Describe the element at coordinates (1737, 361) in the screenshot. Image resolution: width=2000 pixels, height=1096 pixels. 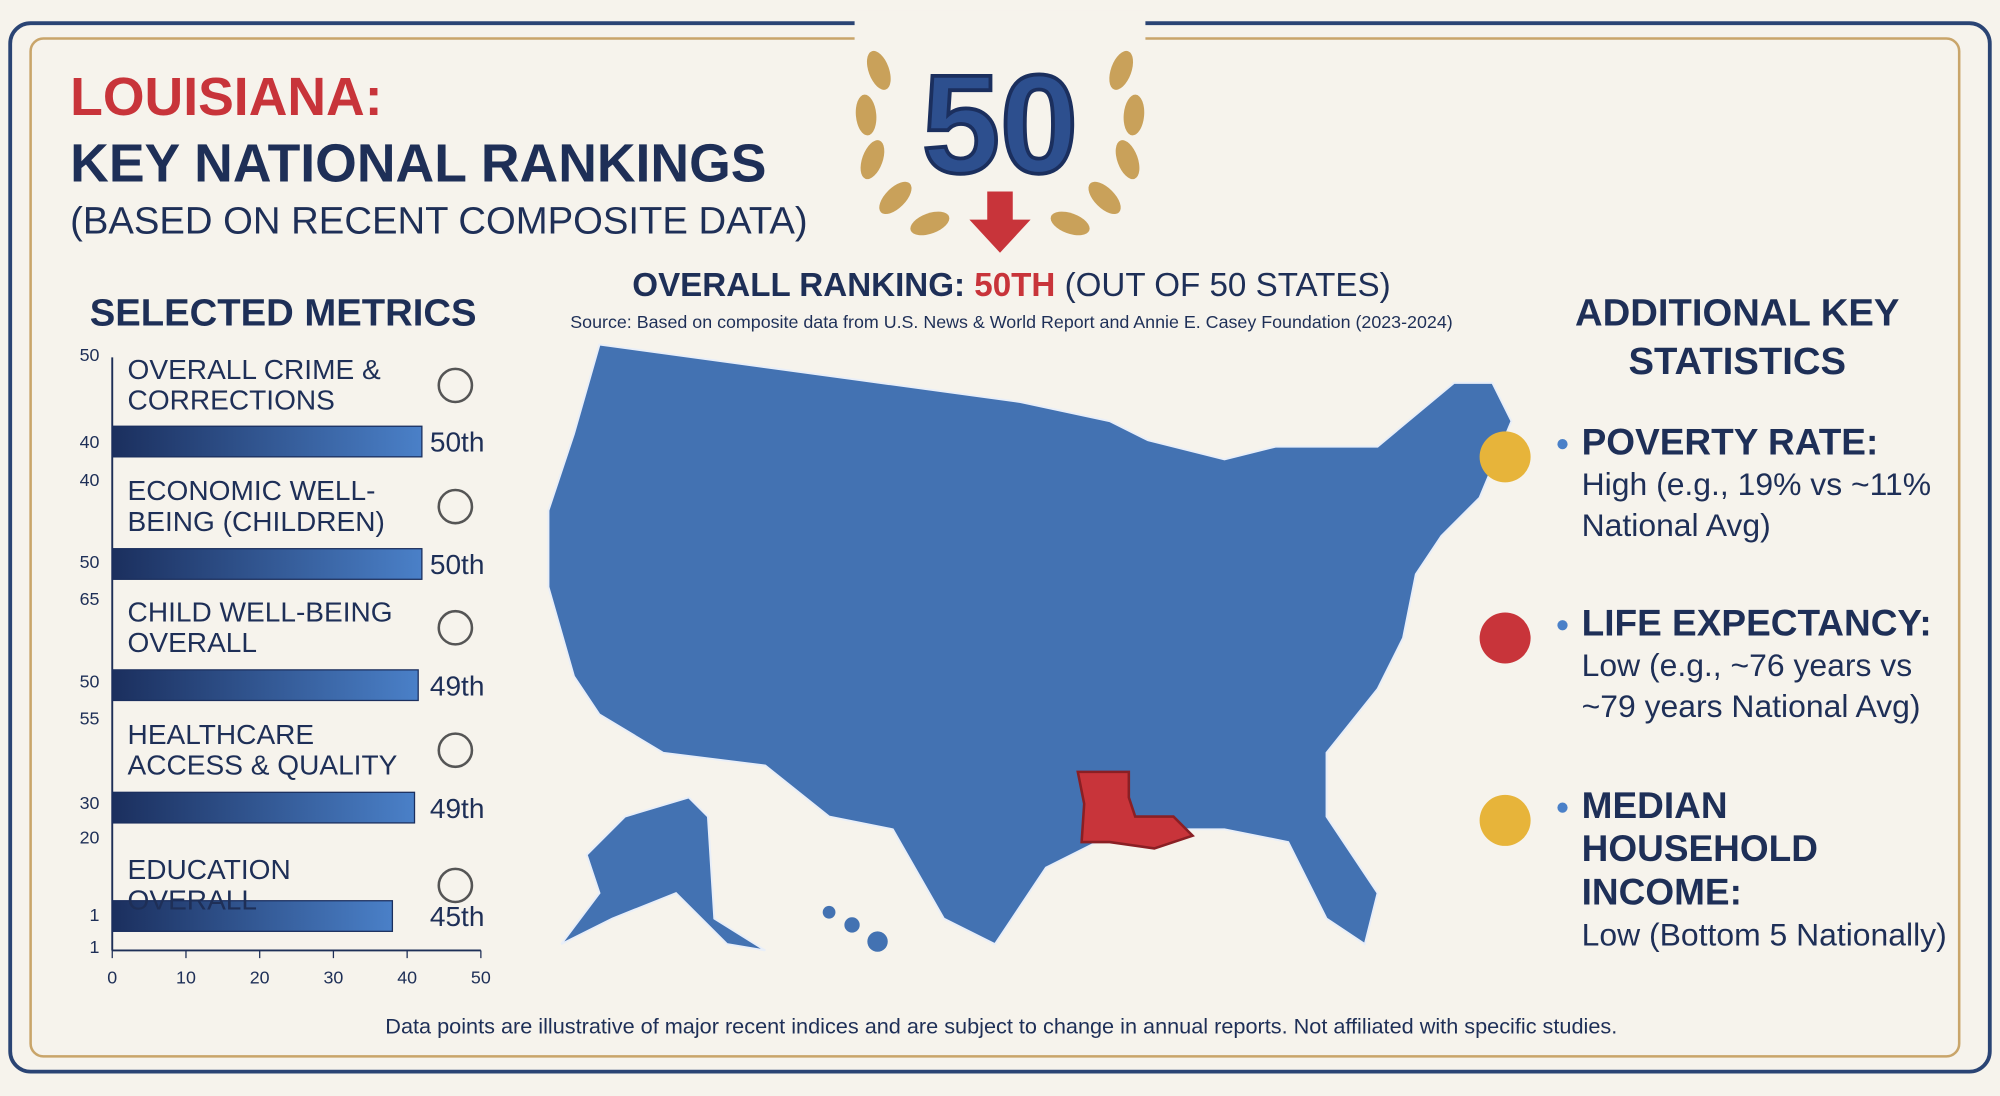
I see `stats-title-text: STATISTICS` at that location.